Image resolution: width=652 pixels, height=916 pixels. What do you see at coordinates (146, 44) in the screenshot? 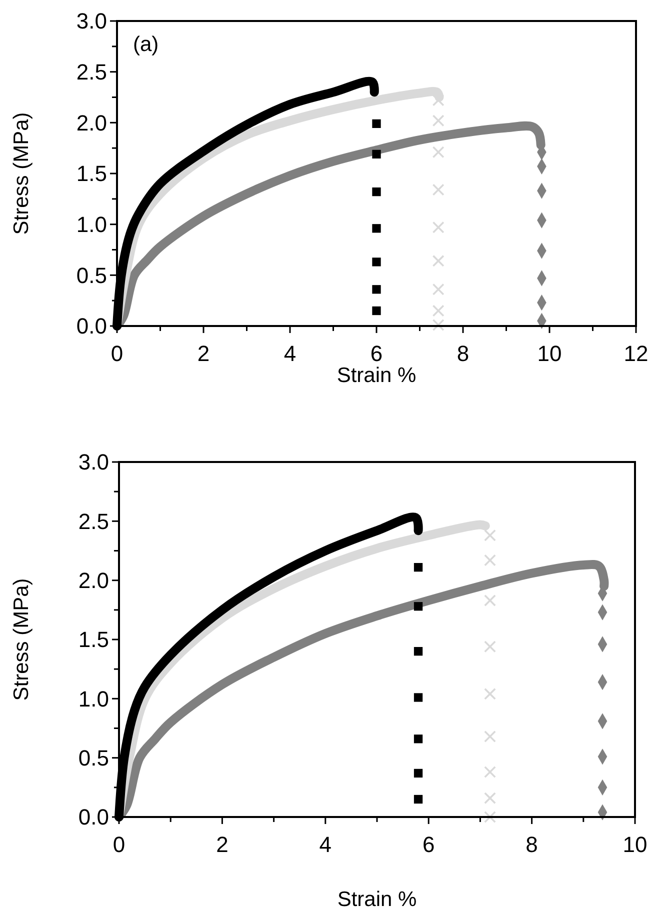
I see `annotation: (a)` at bounding box center [146, 44].